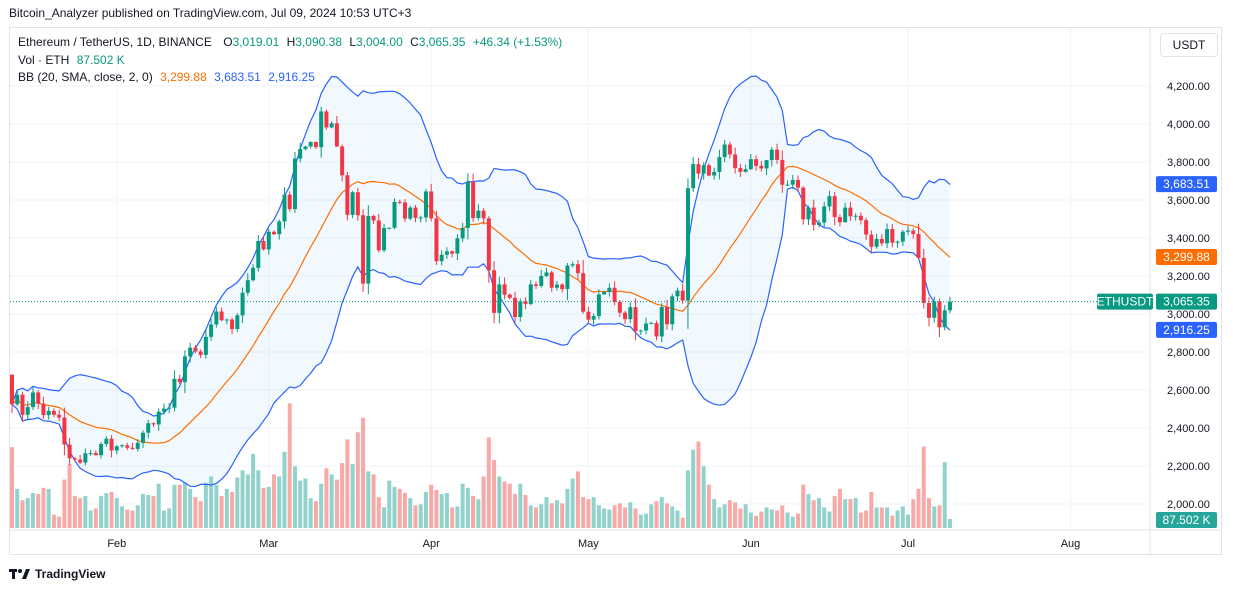  What do you see at coordinates (751, 544) in the screenshot?
I see `time-tick-label: Jun` at bounding box center [751, 544].